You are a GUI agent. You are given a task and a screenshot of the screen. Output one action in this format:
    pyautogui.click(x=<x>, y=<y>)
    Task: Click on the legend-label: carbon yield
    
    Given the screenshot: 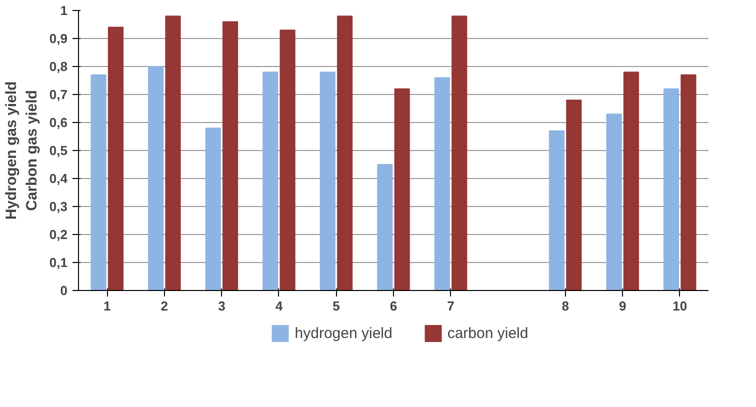 What is the action you would take?
    pyautogui.click(x=487, y=333)
    